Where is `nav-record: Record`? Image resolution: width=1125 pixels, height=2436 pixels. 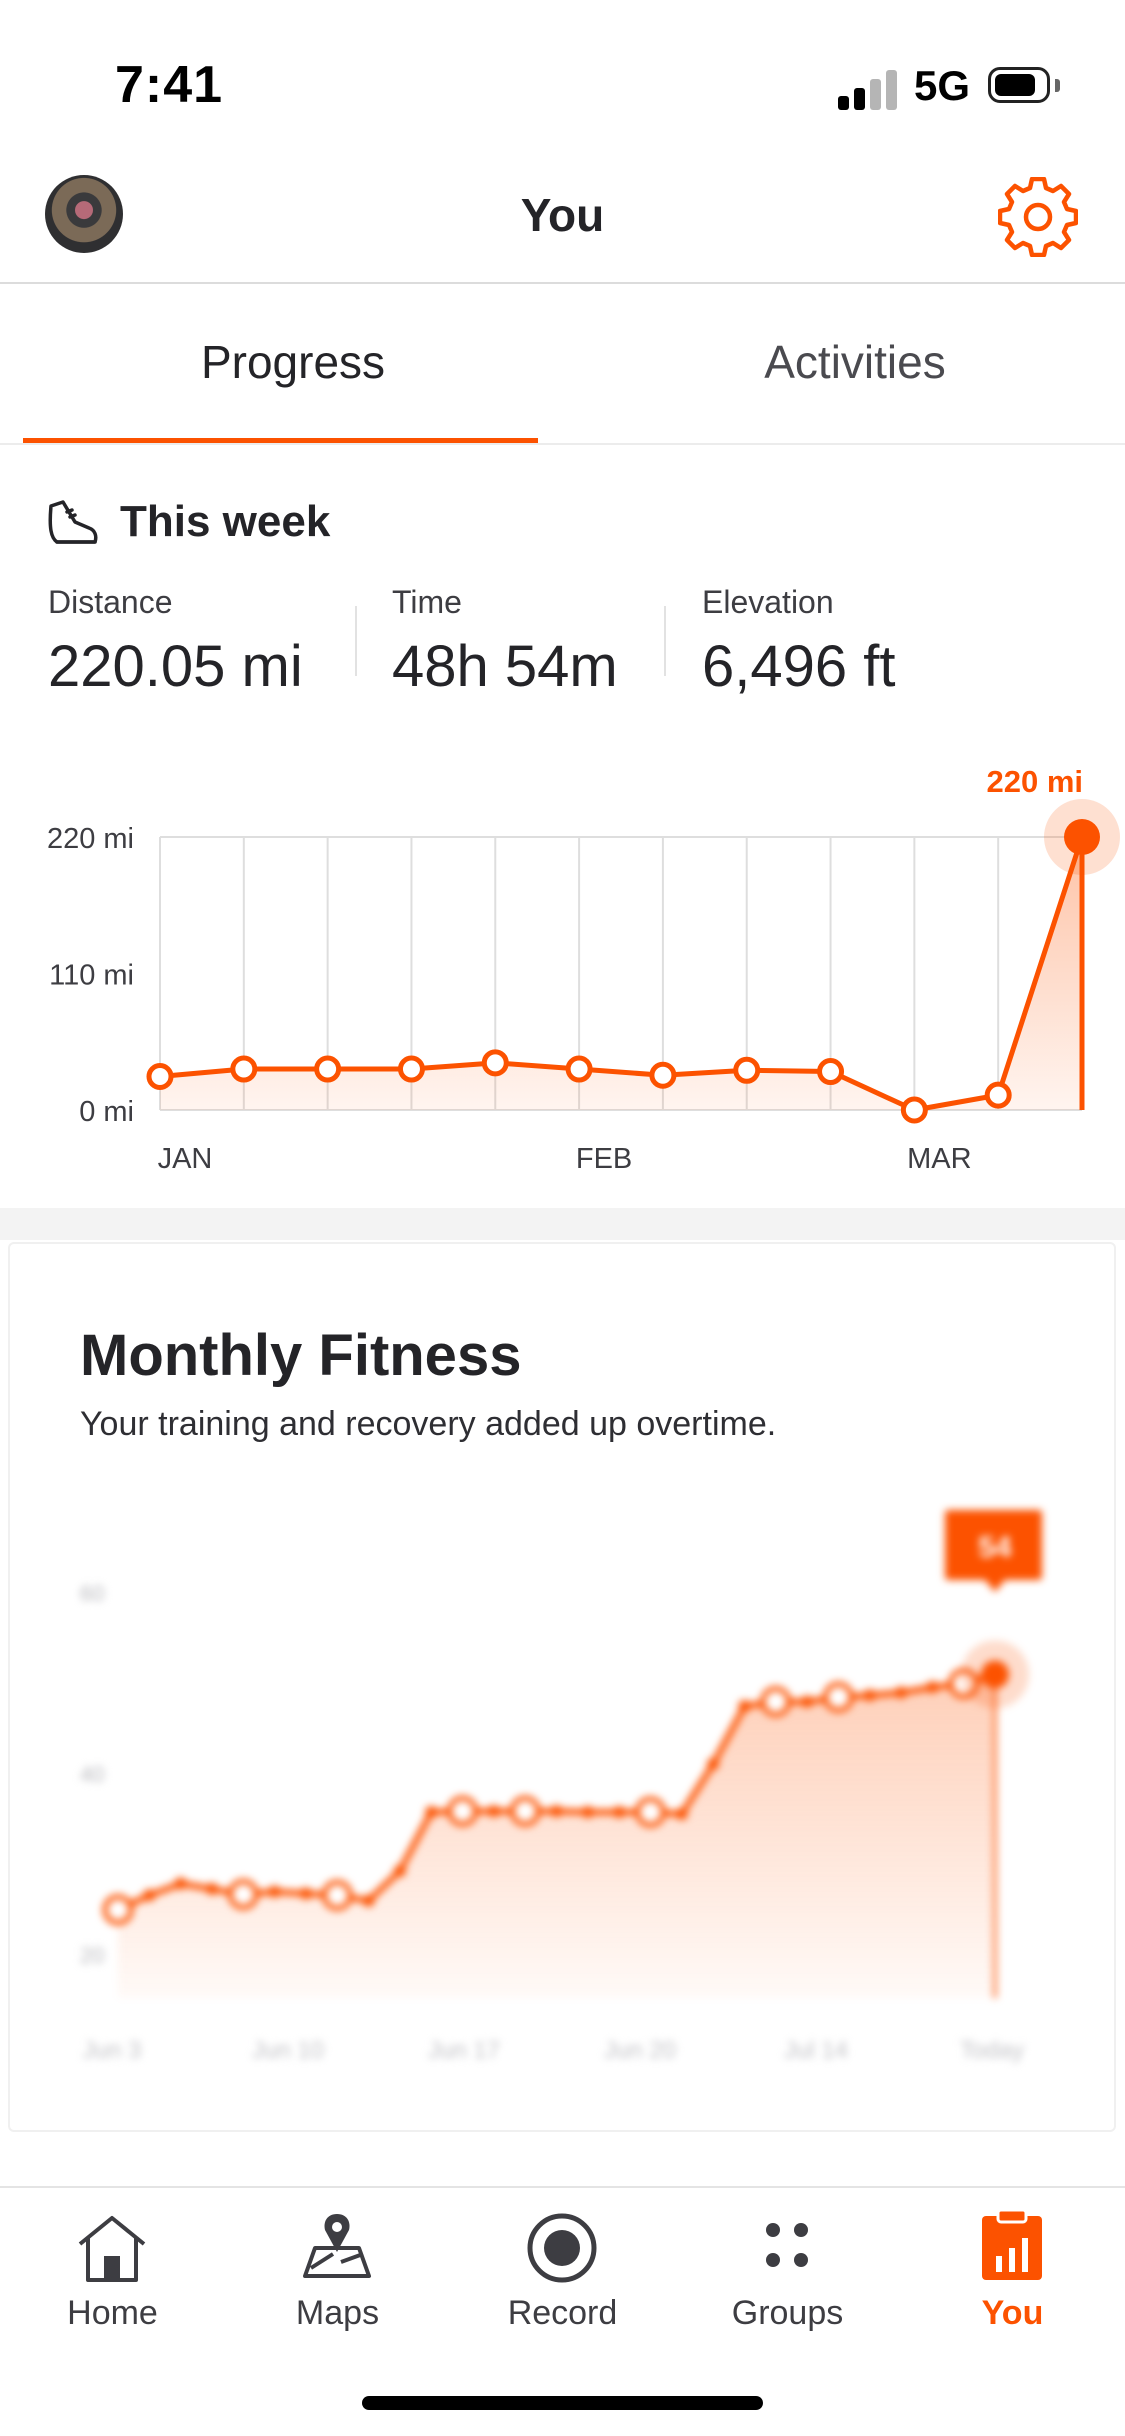
nav-record: Record is located at coordinates (562, 2273).